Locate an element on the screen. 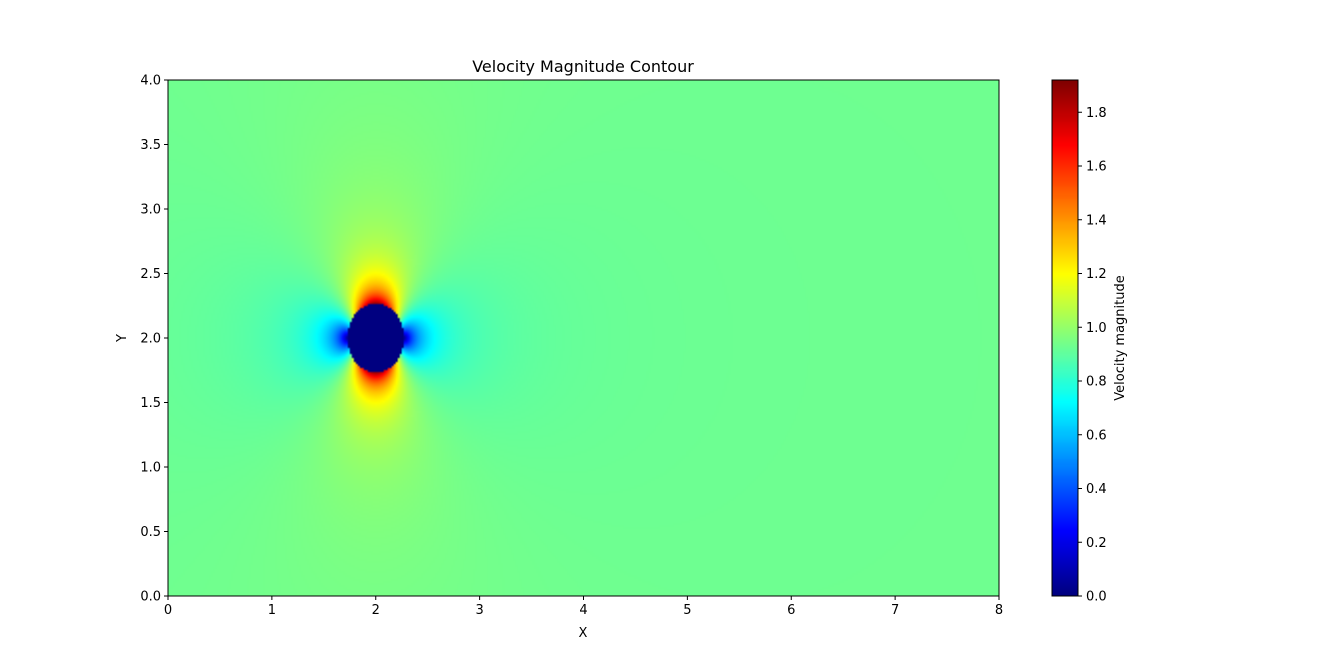 Image resolution: width=1341 pixels, height=670 pixels. colorbar-tick-label: 0.4 is located at coordinates (1096, 489).